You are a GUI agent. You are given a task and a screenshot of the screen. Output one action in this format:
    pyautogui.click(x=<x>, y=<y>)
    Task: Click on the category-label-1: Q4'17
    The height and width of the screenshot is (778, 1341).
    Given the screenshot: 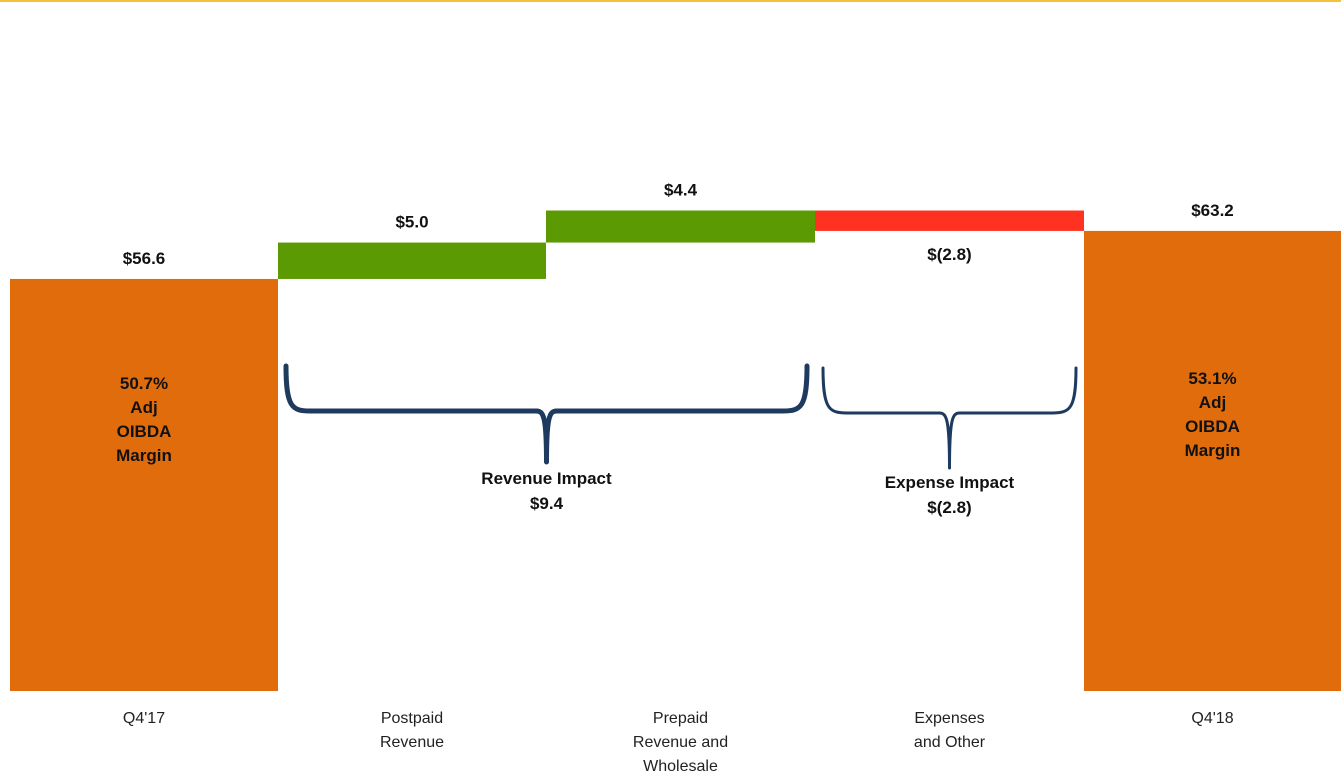 What is the action you would take?
    pyautogui.click(x=144, y=718)
    